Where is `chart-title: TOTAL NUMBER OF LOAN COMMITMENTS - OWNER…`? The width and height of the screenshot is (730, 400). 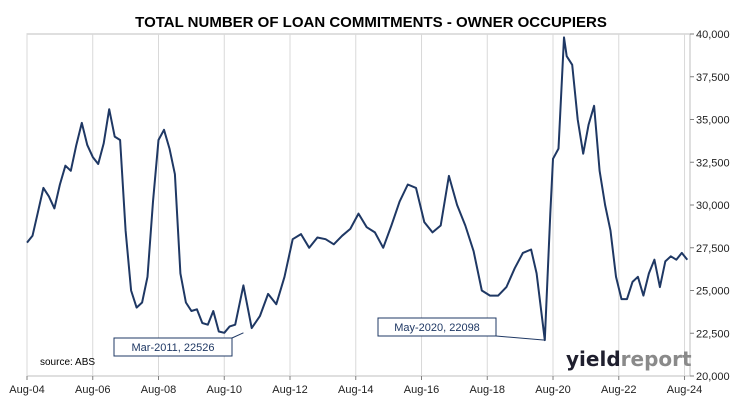
chart-title: TOTAL NUMBER OF LOAN COMMITMENTS - OWNER… is located at coordinates (371, 22).